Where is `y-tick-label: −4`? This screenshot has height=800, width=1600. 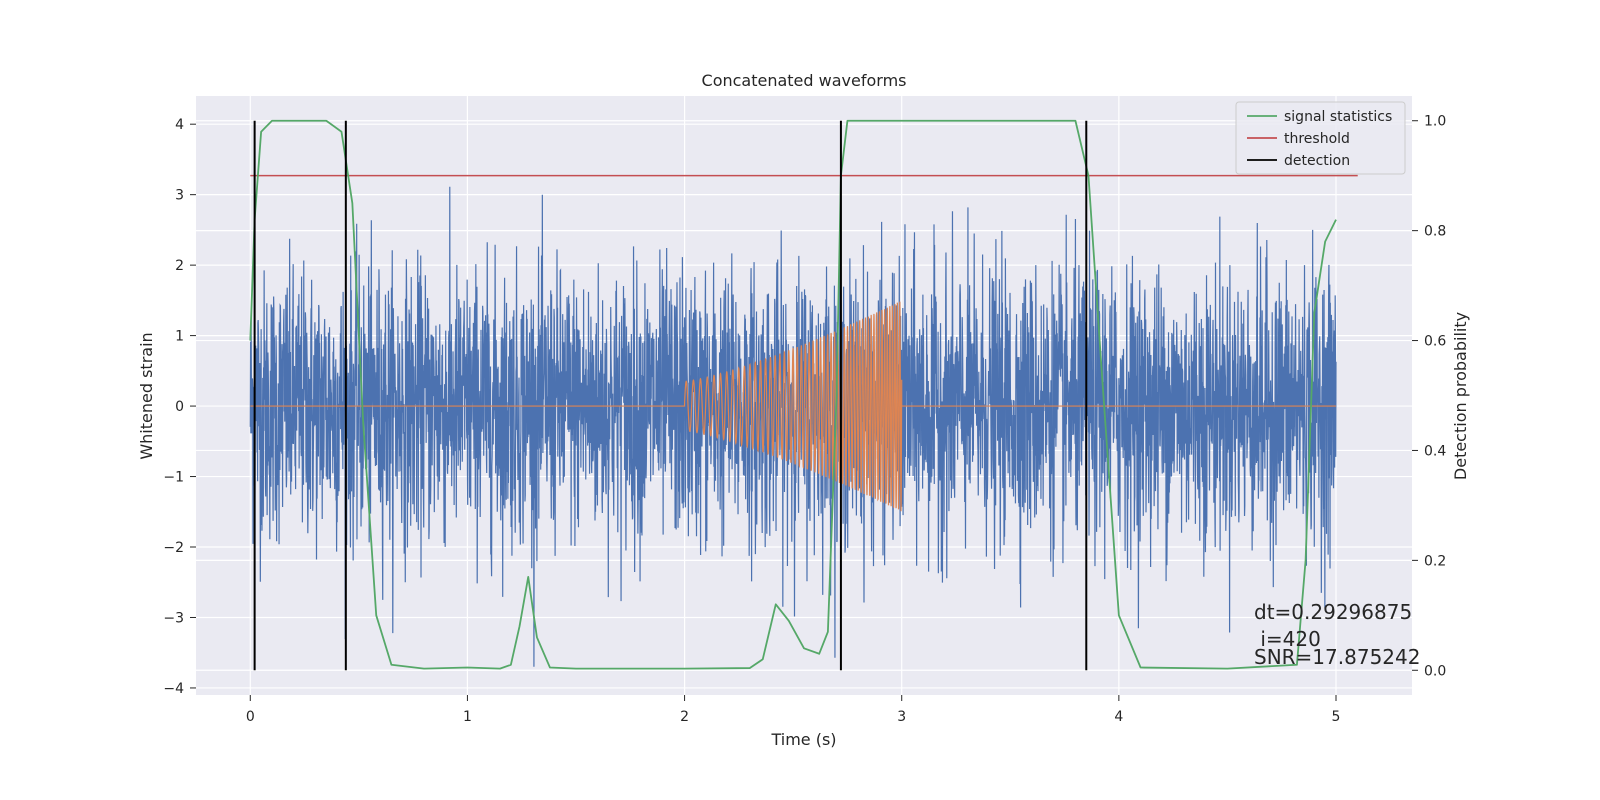
y-tick-label: −4 is located at coordinates (173, 689).